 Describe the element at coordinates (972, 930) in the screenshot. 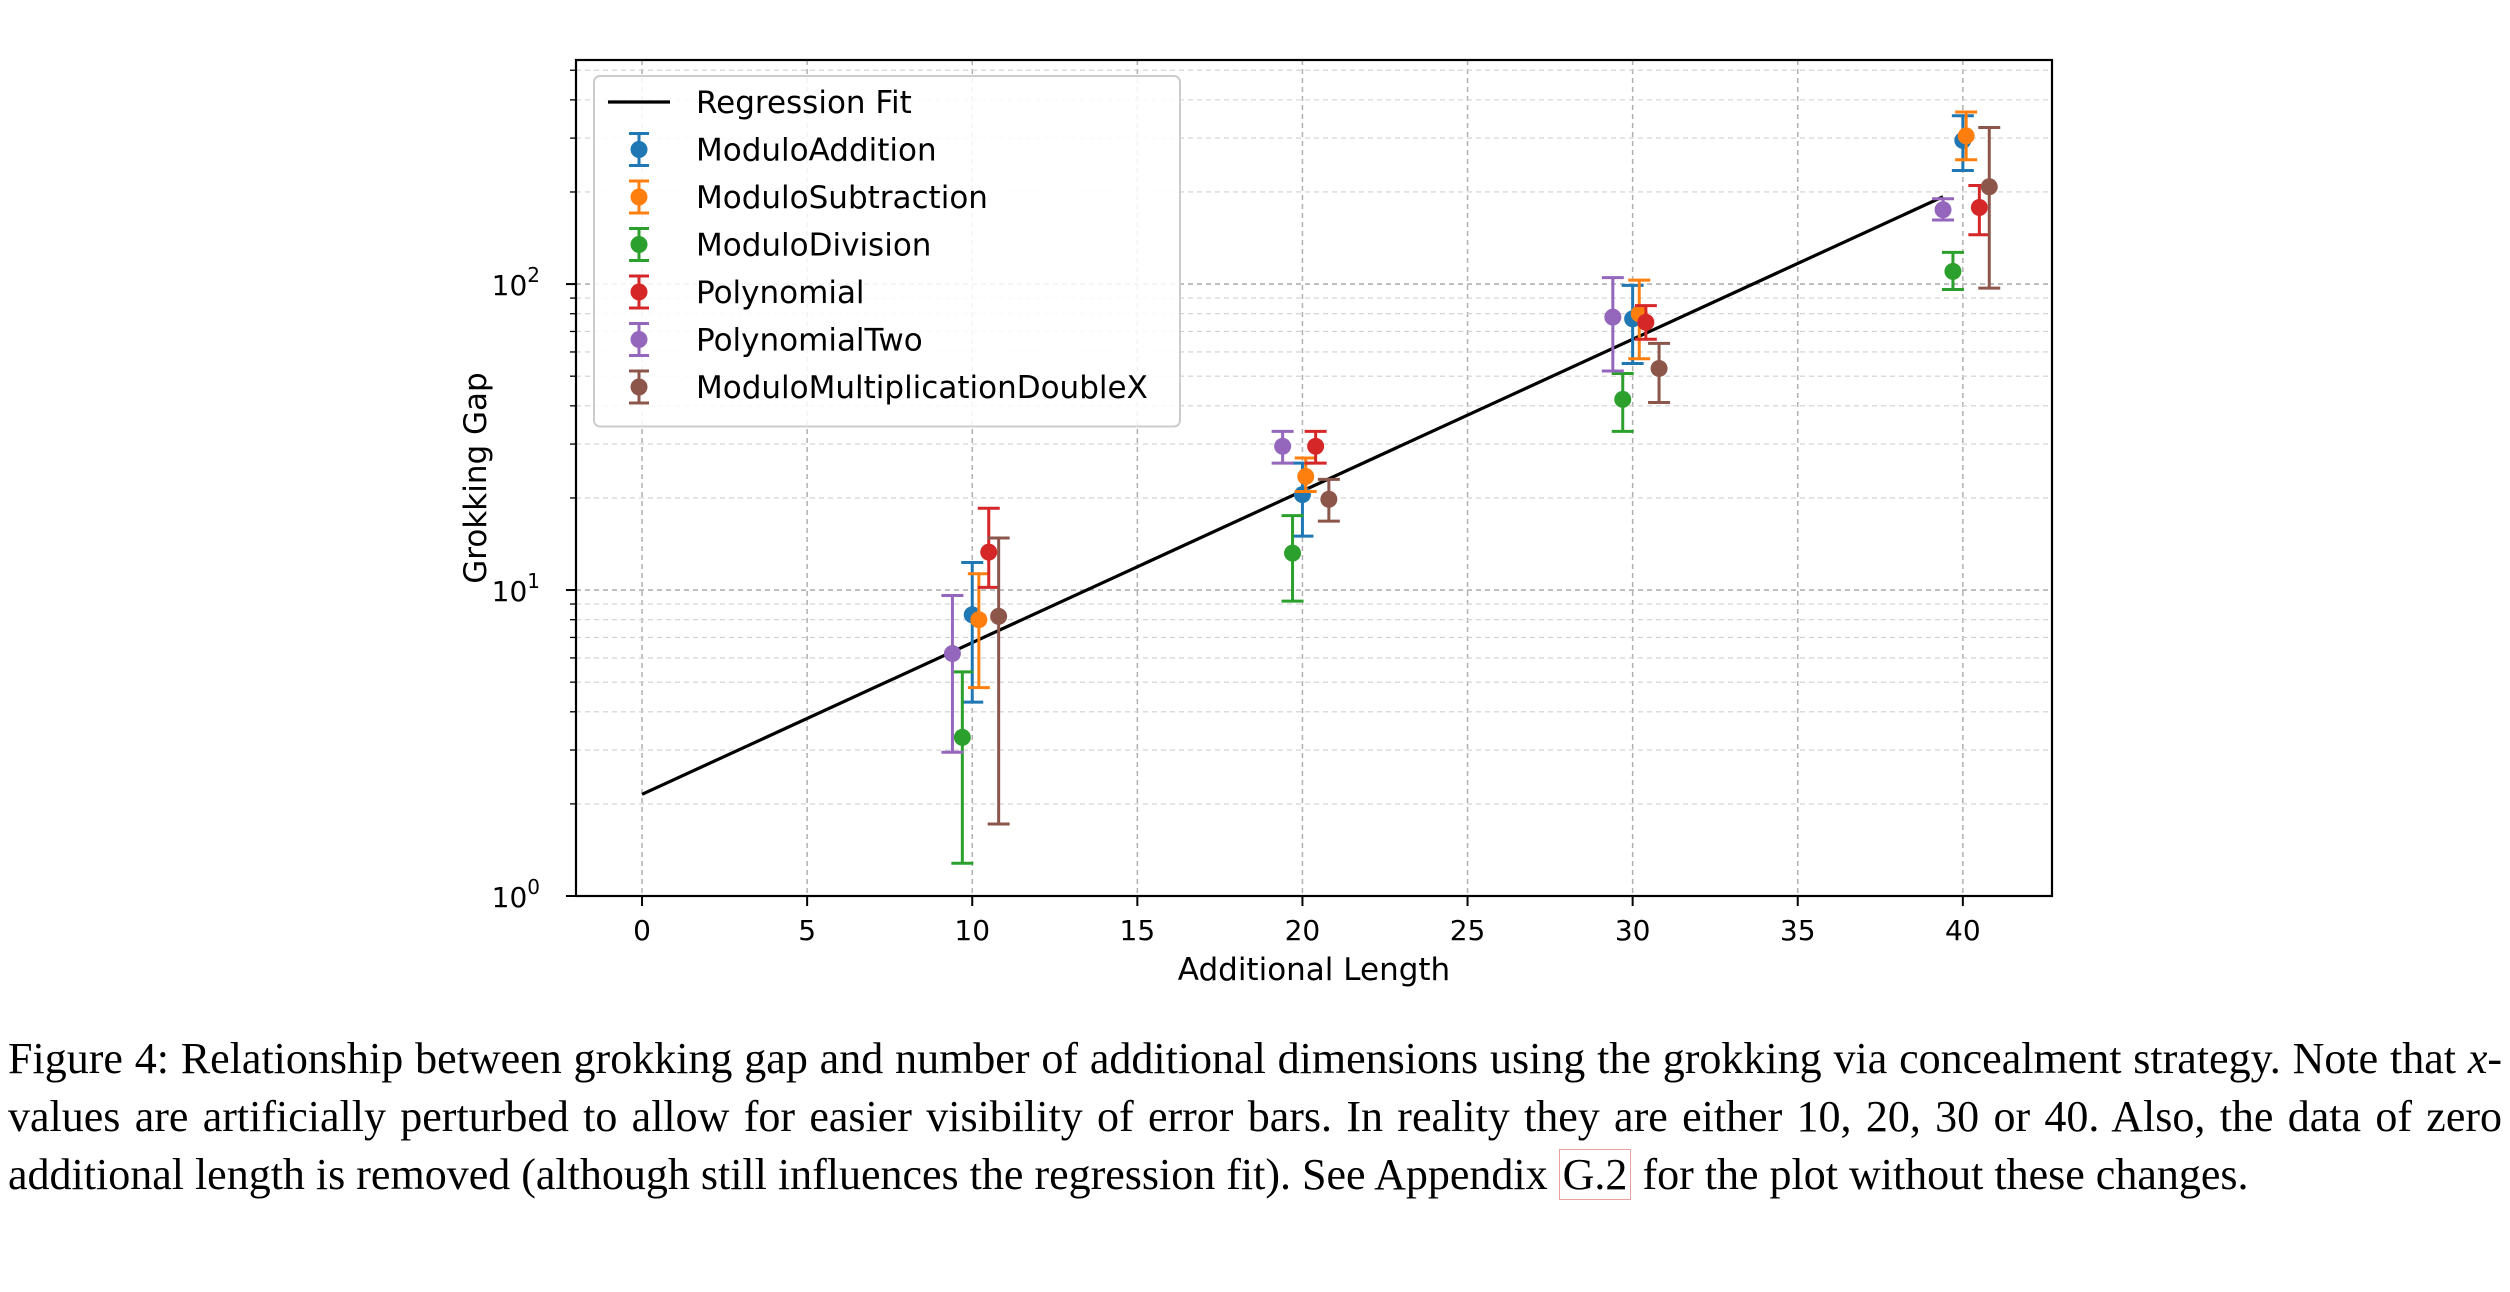

I see `x-tick-label: 10` at that location.